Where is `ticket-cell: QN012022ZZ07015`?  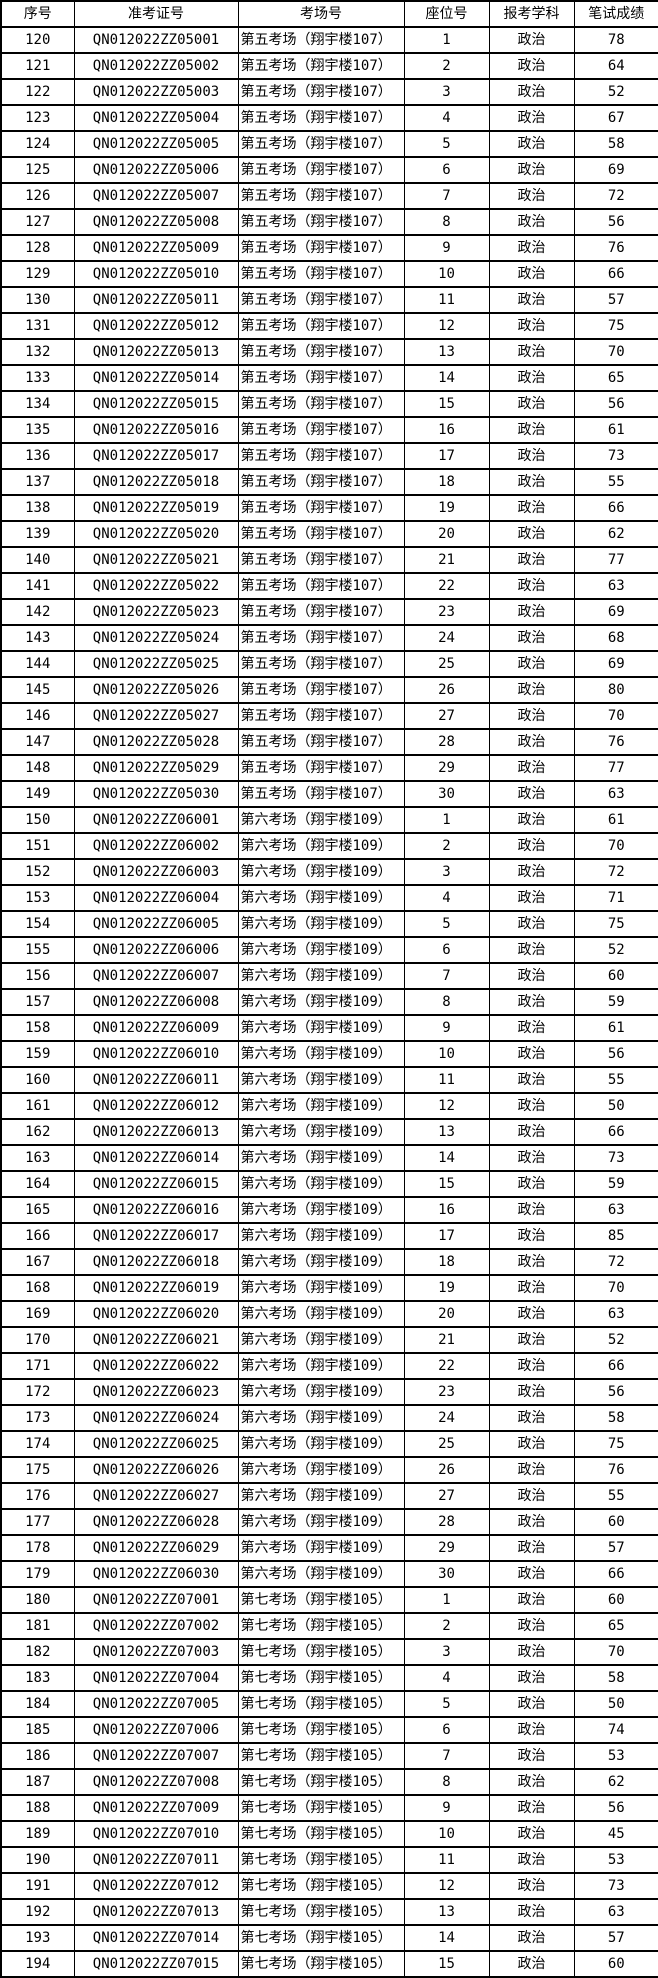 ticket-cell: QN012022ZZ07015 is located at coordinates (156, 1964).